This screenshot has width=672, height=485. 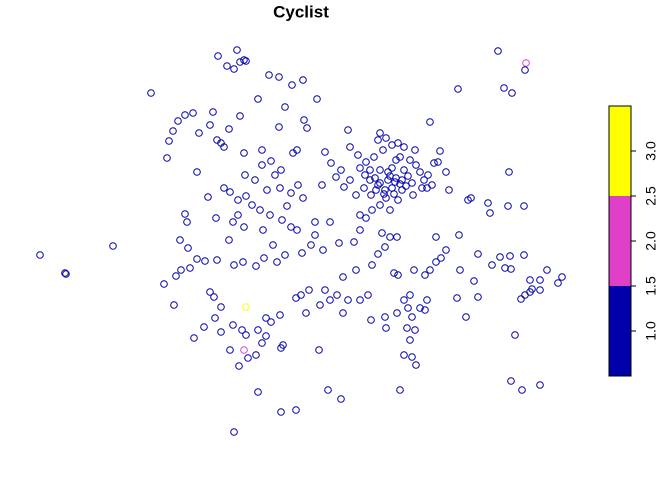 What do you see at coordinates (651, 151) in the screenshot?
I see `colorbar-tick-label: 3.0` at bounding box center [651, 151].